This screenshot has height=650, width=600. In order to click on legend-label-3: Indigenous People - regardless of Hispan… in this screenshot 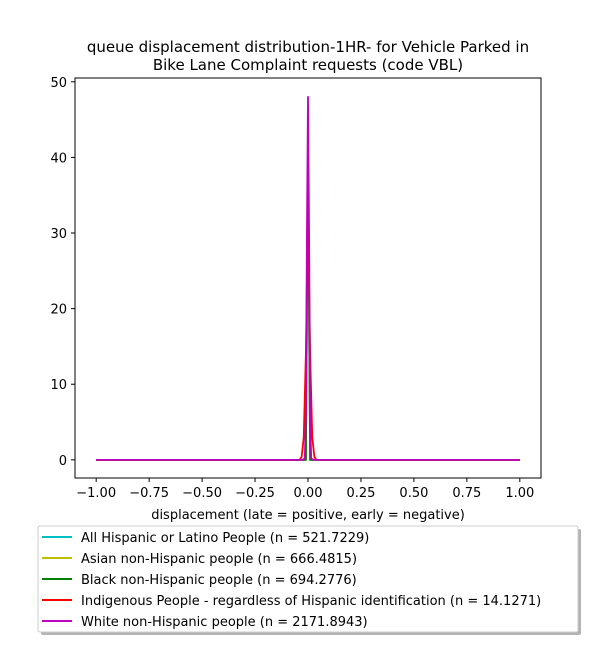, I will do `click(311, 601)`.